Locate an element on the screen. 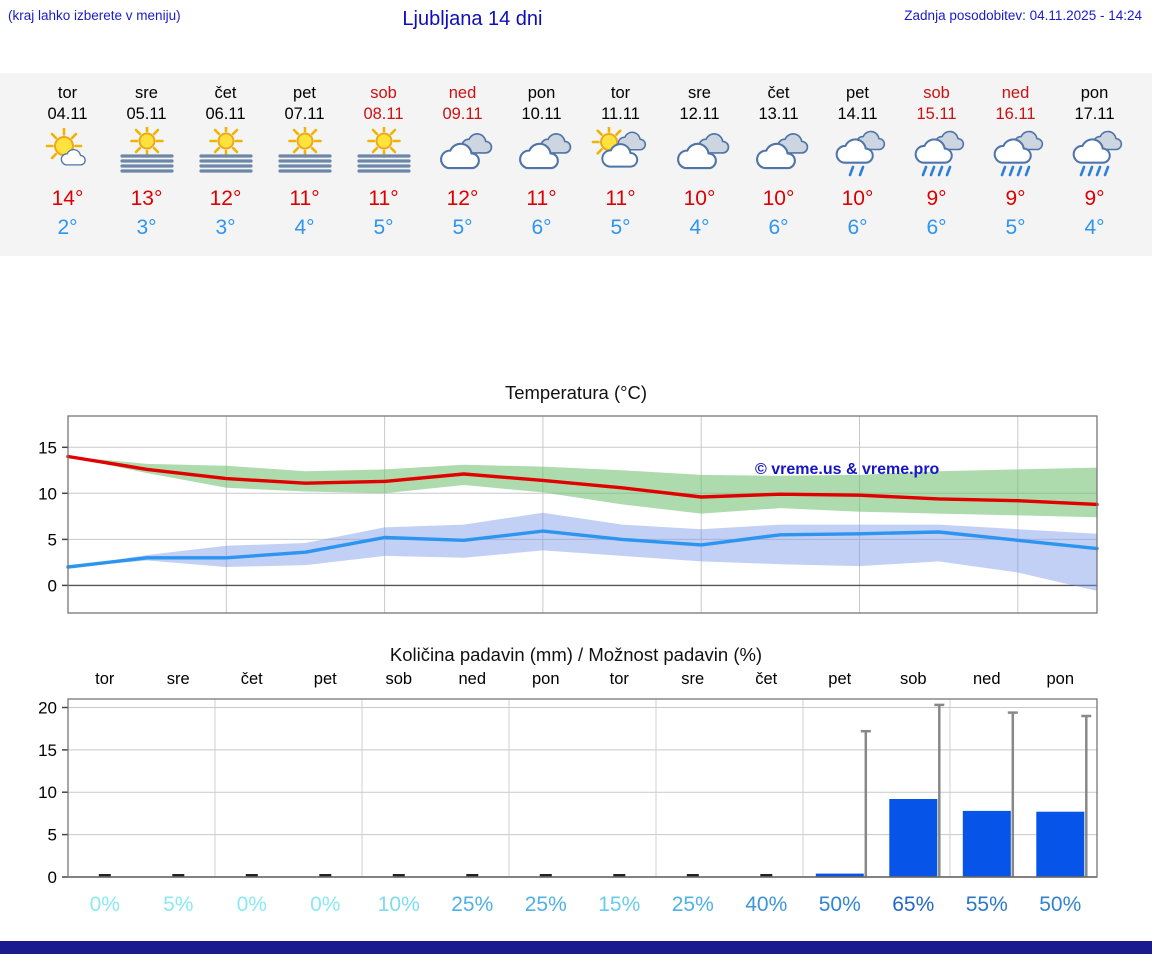 The width and height of the screenshot is (1152, 975). min-temp-line is located at coordinates (582, 549).